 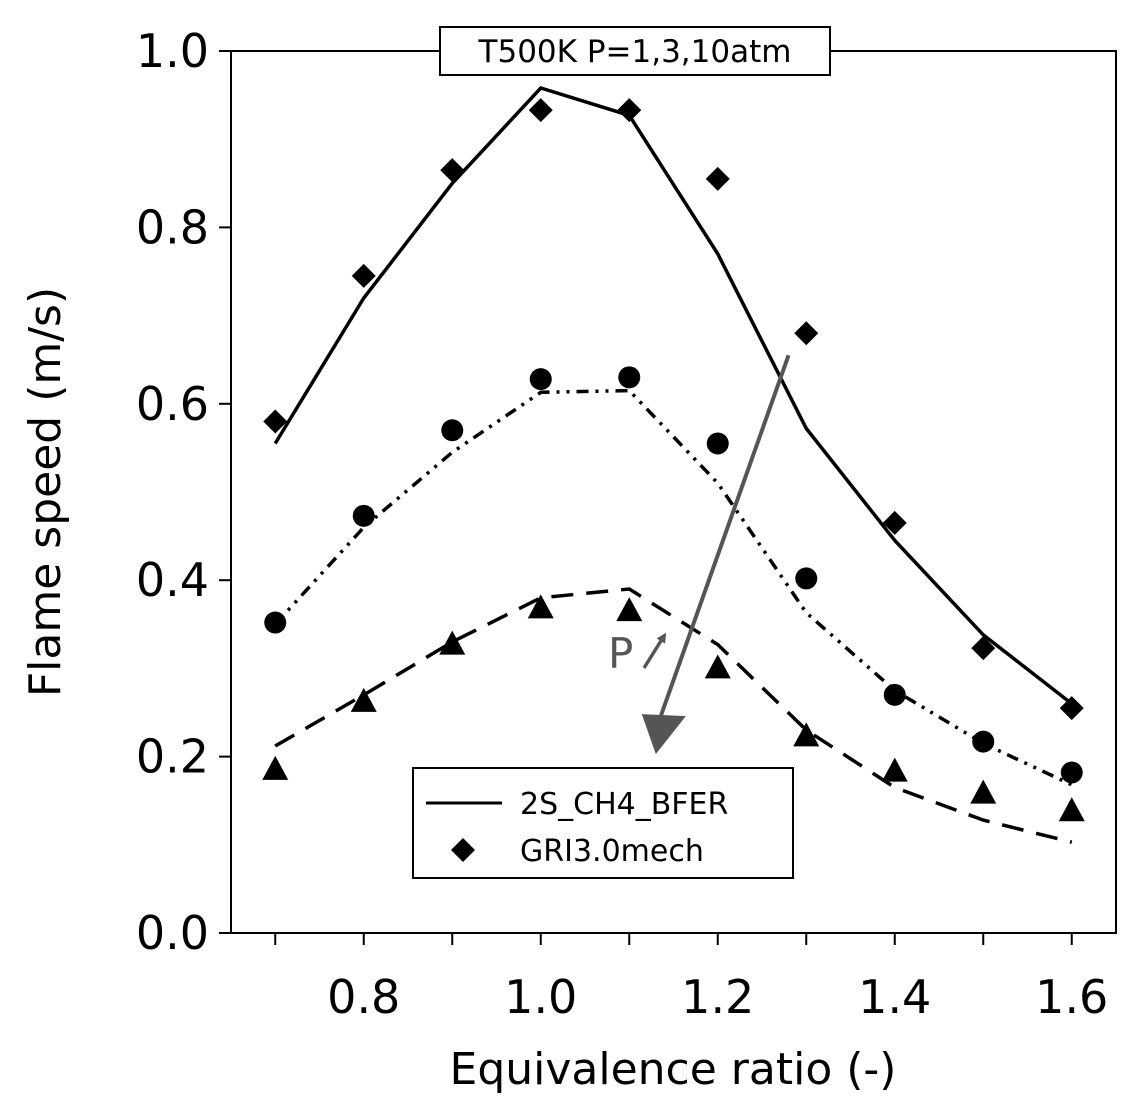 What do you see at coordinates (722, 542) in the screenshot?
I see `pressure-arrow-shaft` at bounding box center [722, 542].